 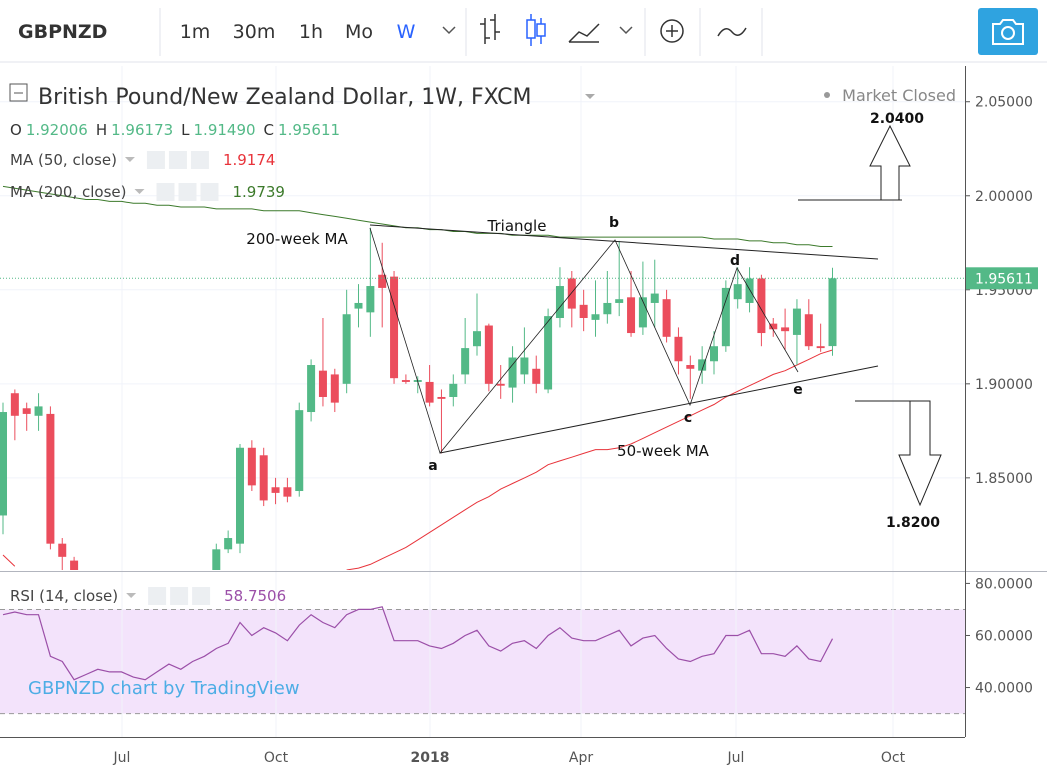 I want to click on candle-style-icon, so click(x=536, y=30).